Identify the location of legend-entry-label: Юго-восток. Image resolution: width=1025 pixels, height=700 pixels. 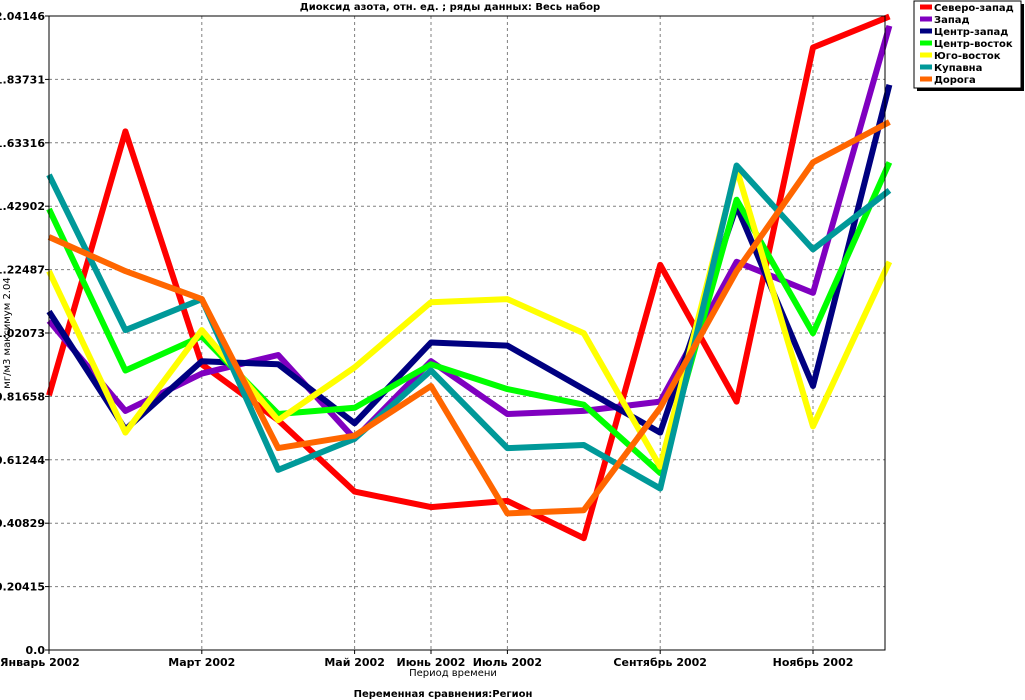
(967, 56).